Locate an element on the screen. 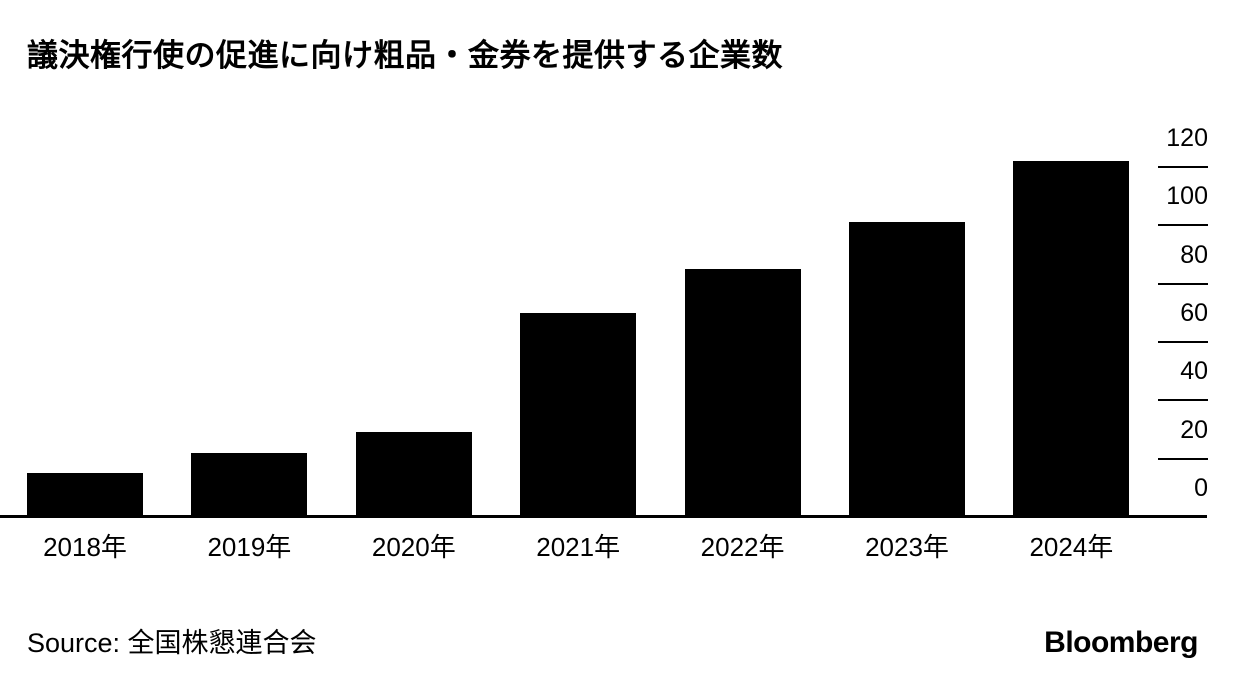 The image size is (1236, 686). x-axis-label: 2018年 is located at coordinates (85, 547).